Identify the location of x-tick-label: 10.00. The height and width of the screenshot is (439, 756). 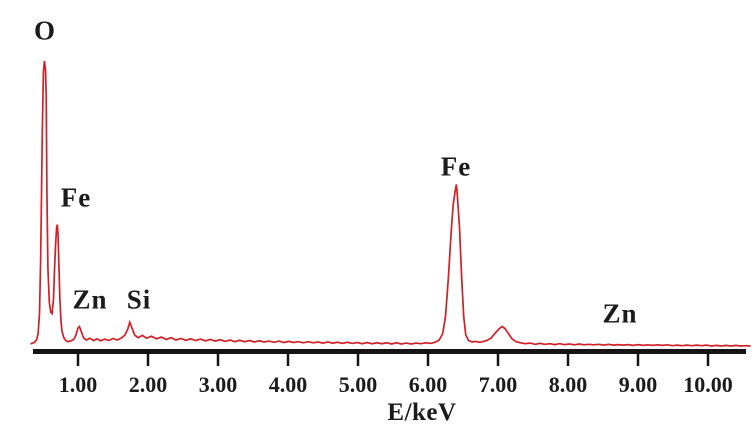
(708, 384).